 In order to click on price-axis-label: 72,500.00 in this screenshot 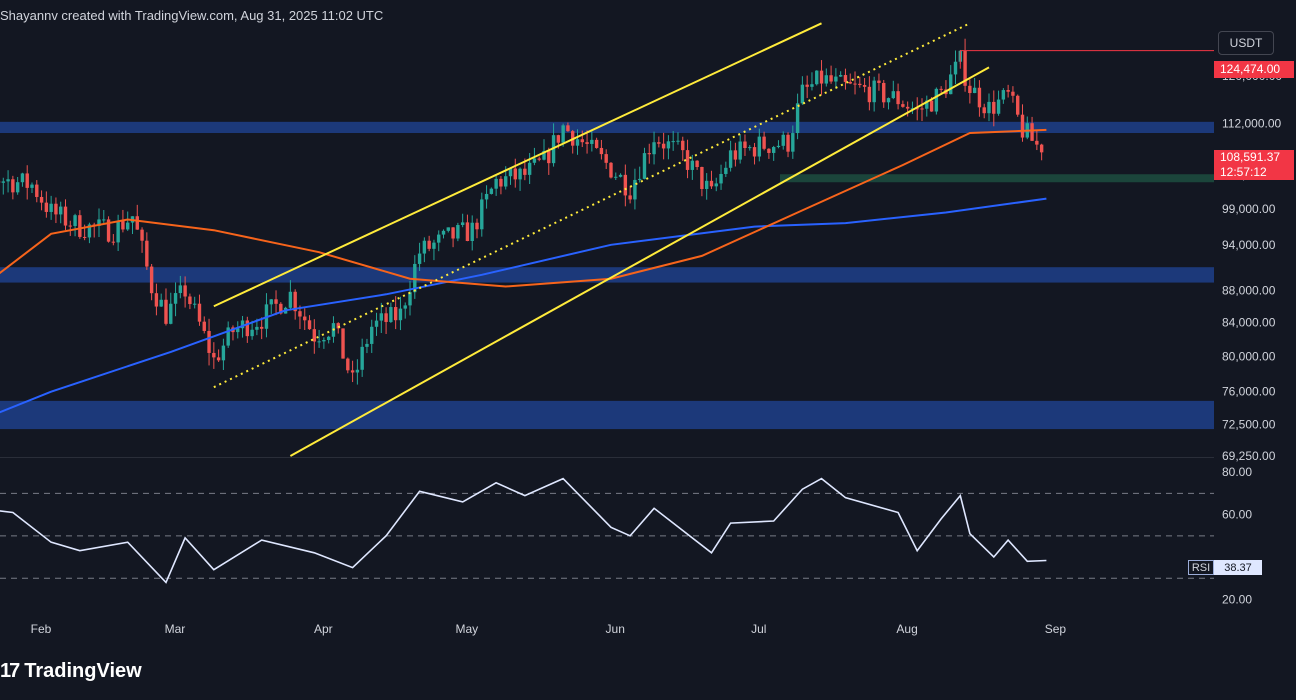, I will do `click(1249, 424)`.